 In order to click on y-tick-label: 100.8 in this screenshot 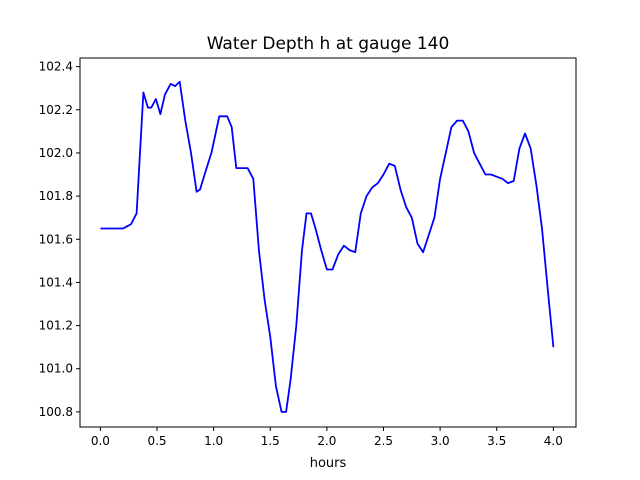, I will do `click(56, 412)`.